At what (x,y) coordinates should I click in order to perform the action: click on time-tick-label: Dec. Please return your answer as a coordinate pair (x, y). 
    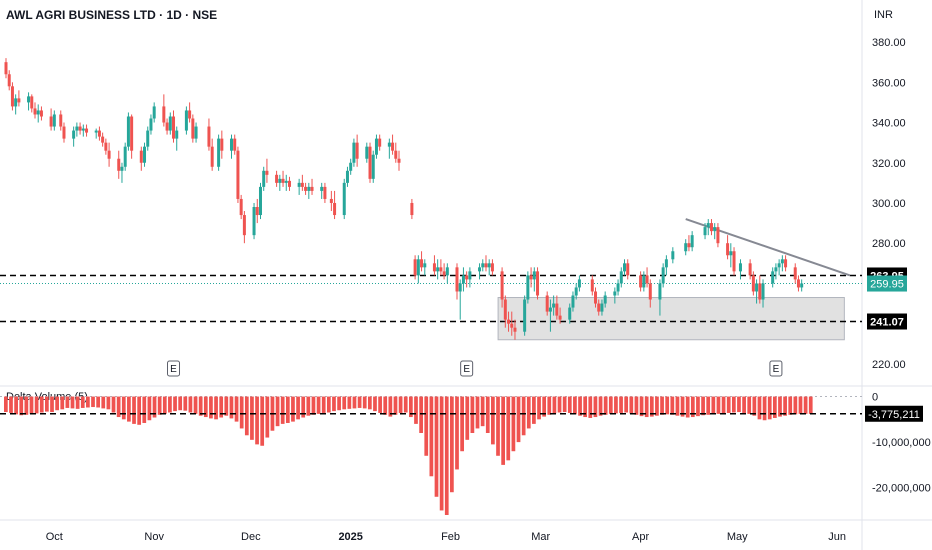
    Looking at the image, I should click on (251, 537).